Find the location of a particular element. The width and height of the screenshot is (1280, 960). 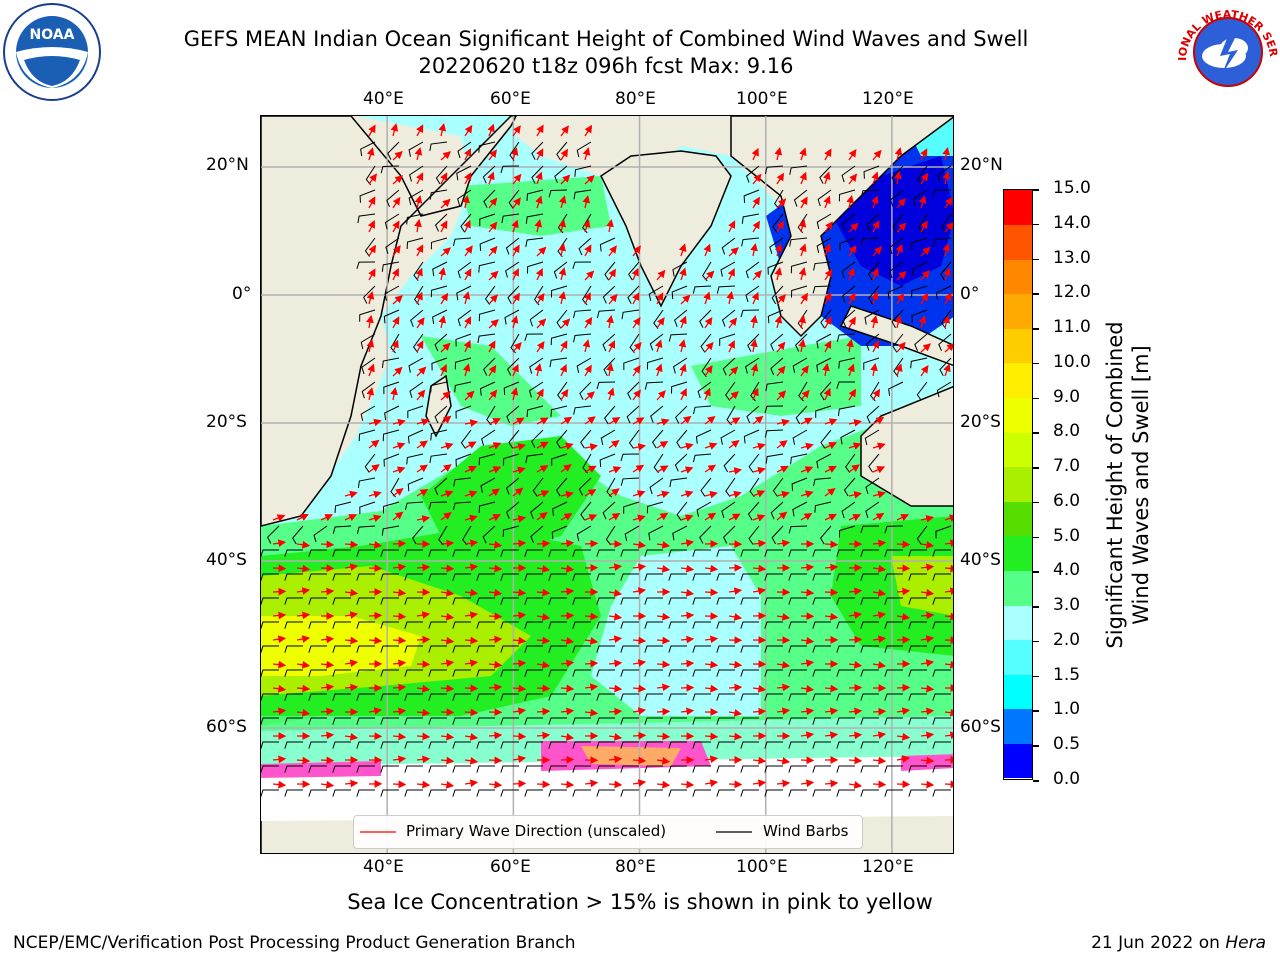

colorbar-tick-label: 0.5 is located at coordinates (1067, 744).